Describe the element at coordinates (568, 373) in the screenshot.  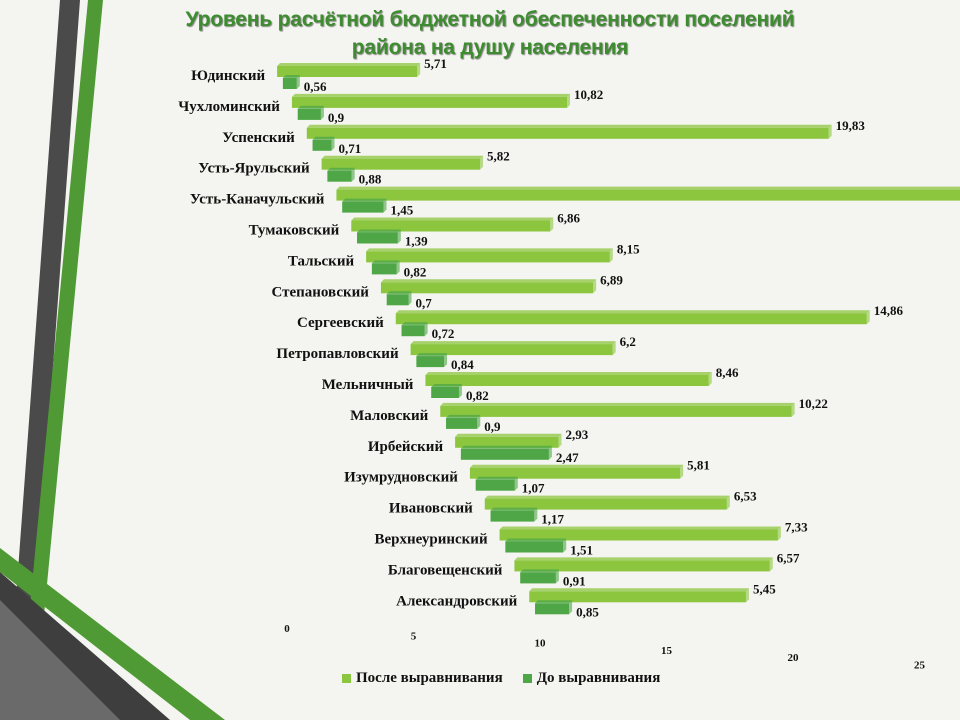
I see `bar-after-10-top` at that location.